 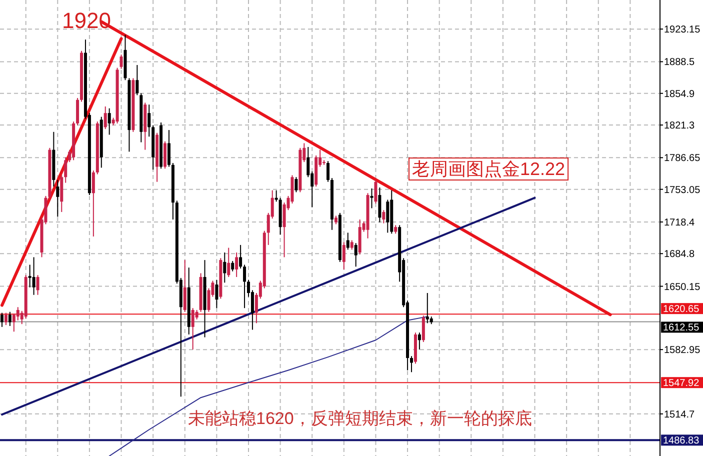 What do you see at coordinates (86, 20) in the screenshot?
I see `annotation: 1920` at bounding box center [86, 20].